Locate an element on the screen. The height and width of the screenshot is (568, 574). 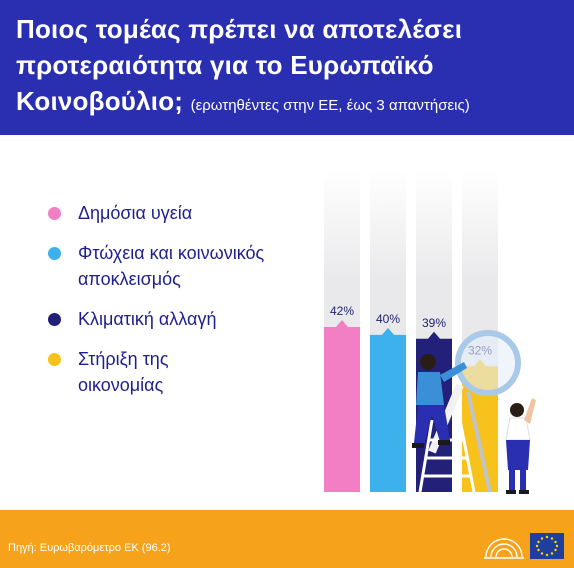
legend-item-public-health: Δημόσια υγεία is located at coordinates (198, 213).